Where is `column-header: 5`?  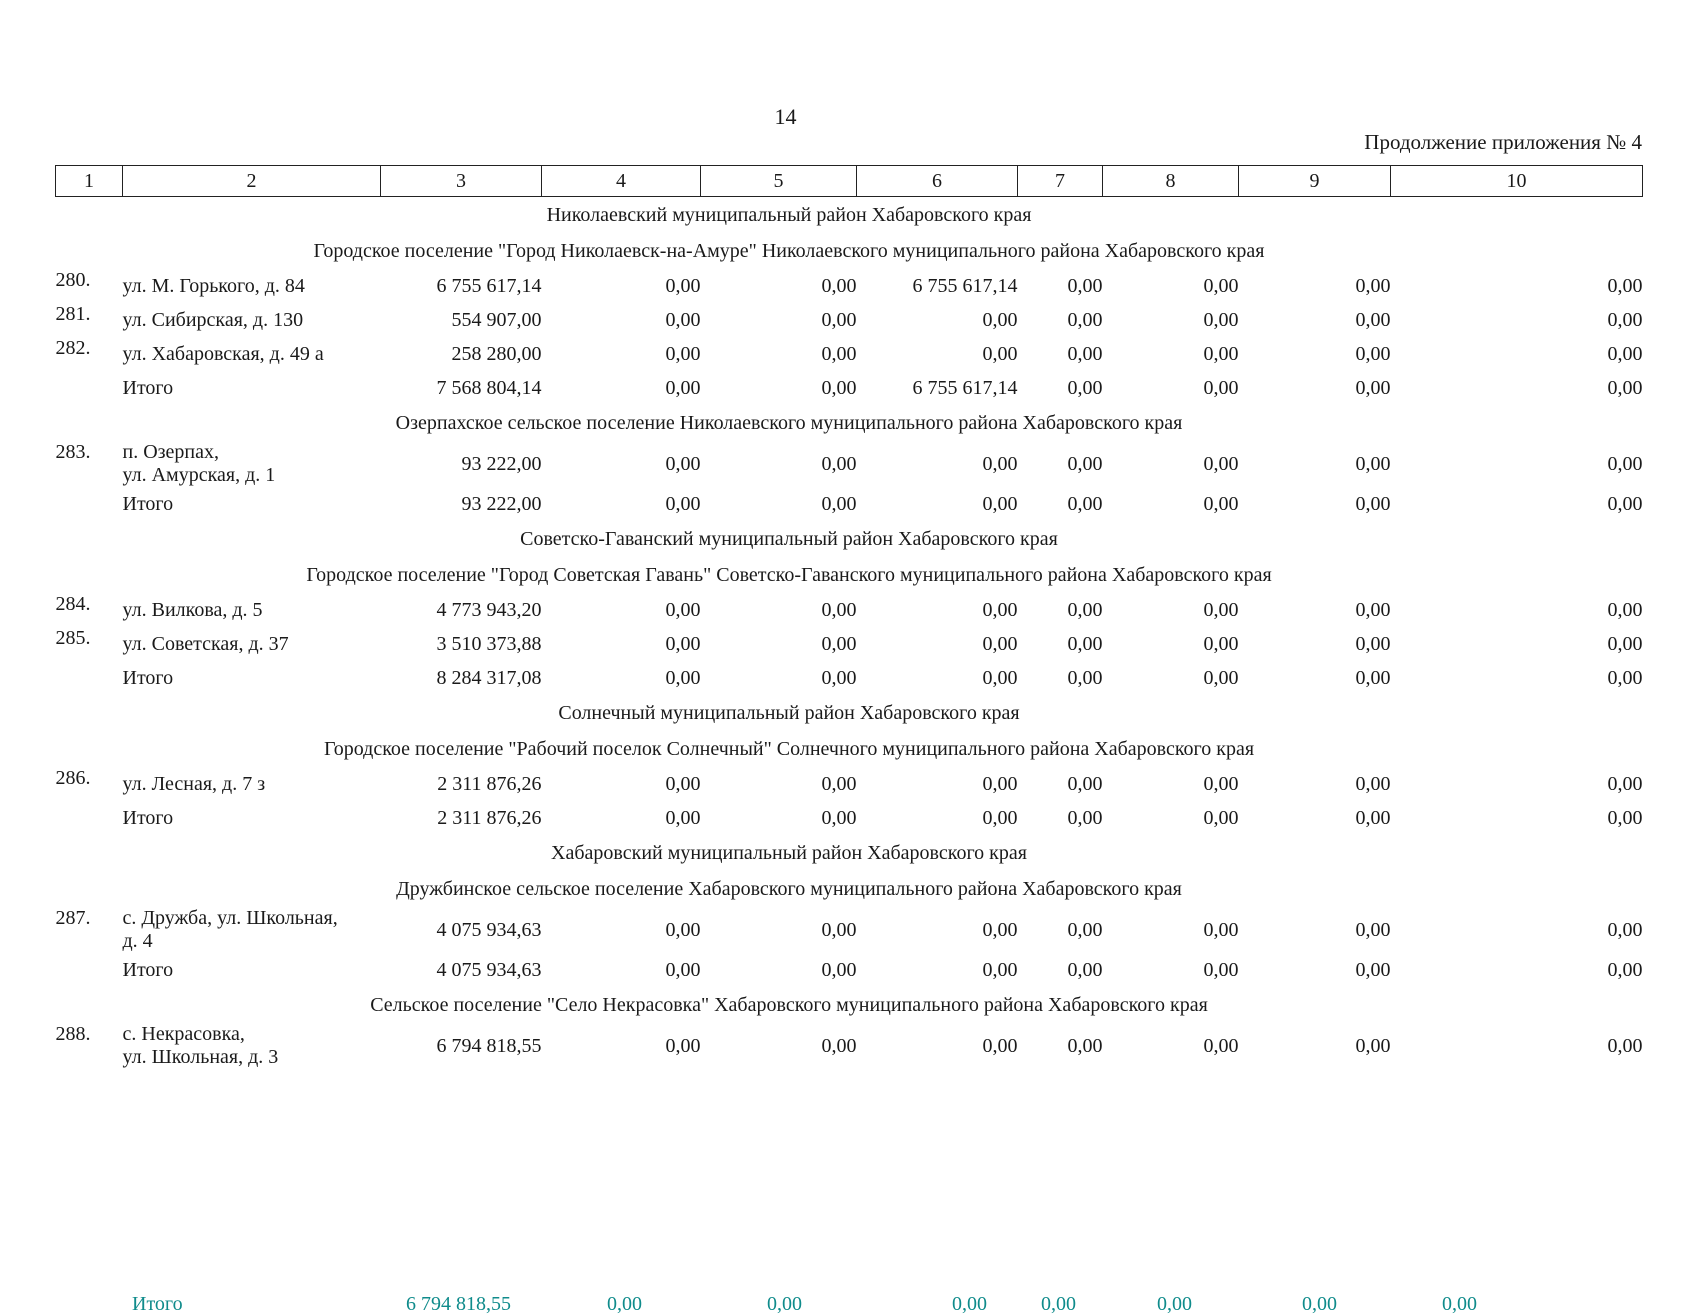 column-header: 5 is located at coordinates (778, 181).